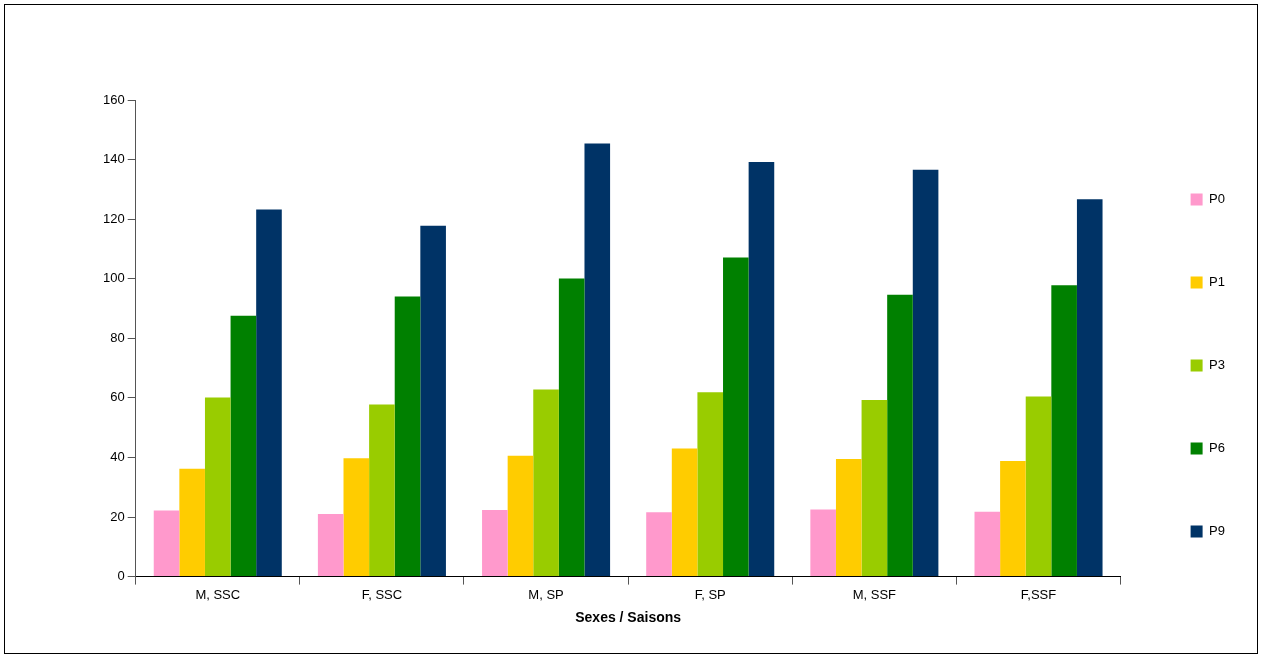 The width and height of the screenshot is (1264, 660). What do you see at coordinates (874, 594) in the screenshot?
I see `x-tick-label: M, SSF` at bounding box center [874, 594].